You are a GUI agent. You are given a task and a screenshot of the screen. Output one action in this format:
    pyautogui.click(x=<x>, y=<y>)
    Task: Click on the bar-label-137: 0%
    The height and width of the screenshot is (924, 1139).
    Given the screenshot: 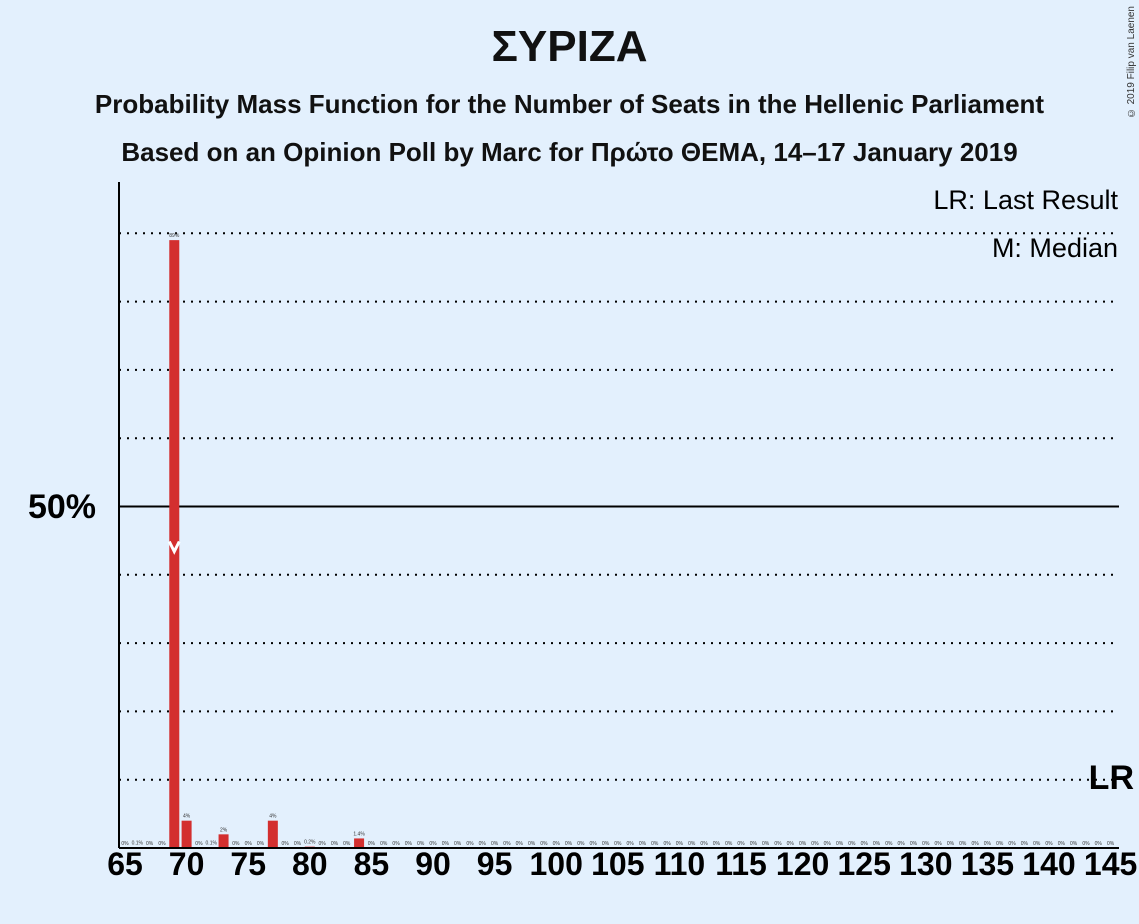 What is the action you would take?
    pyautogui.click(x=1012, y=844)
    